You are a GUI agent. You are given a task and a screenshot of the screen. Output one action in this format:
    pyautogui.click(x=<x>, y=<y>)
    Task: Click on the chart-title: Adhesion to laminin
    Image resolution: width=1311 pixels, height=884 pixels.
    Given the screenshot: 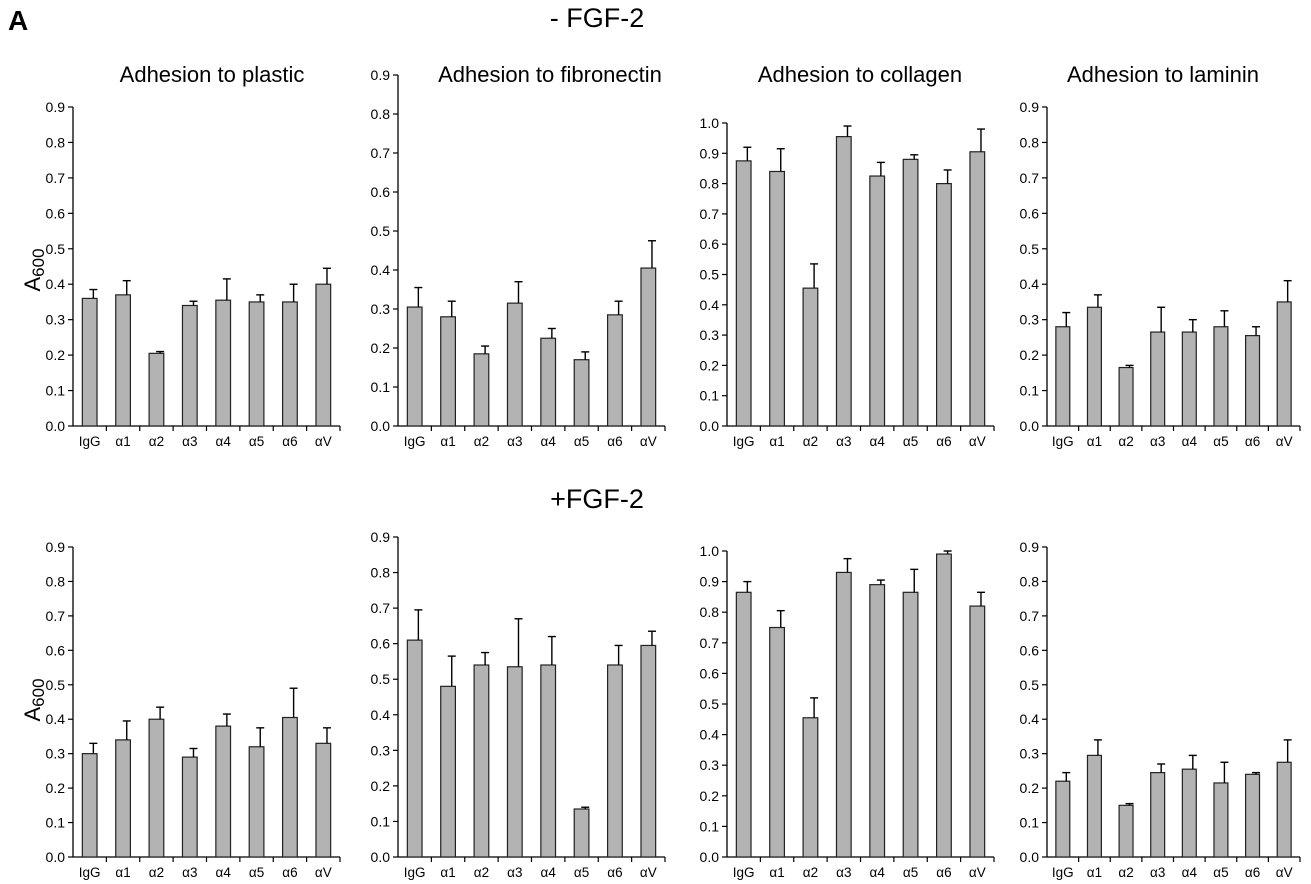 What is the action you would take?
    pyautogui.click(x=1163, y=74)
    